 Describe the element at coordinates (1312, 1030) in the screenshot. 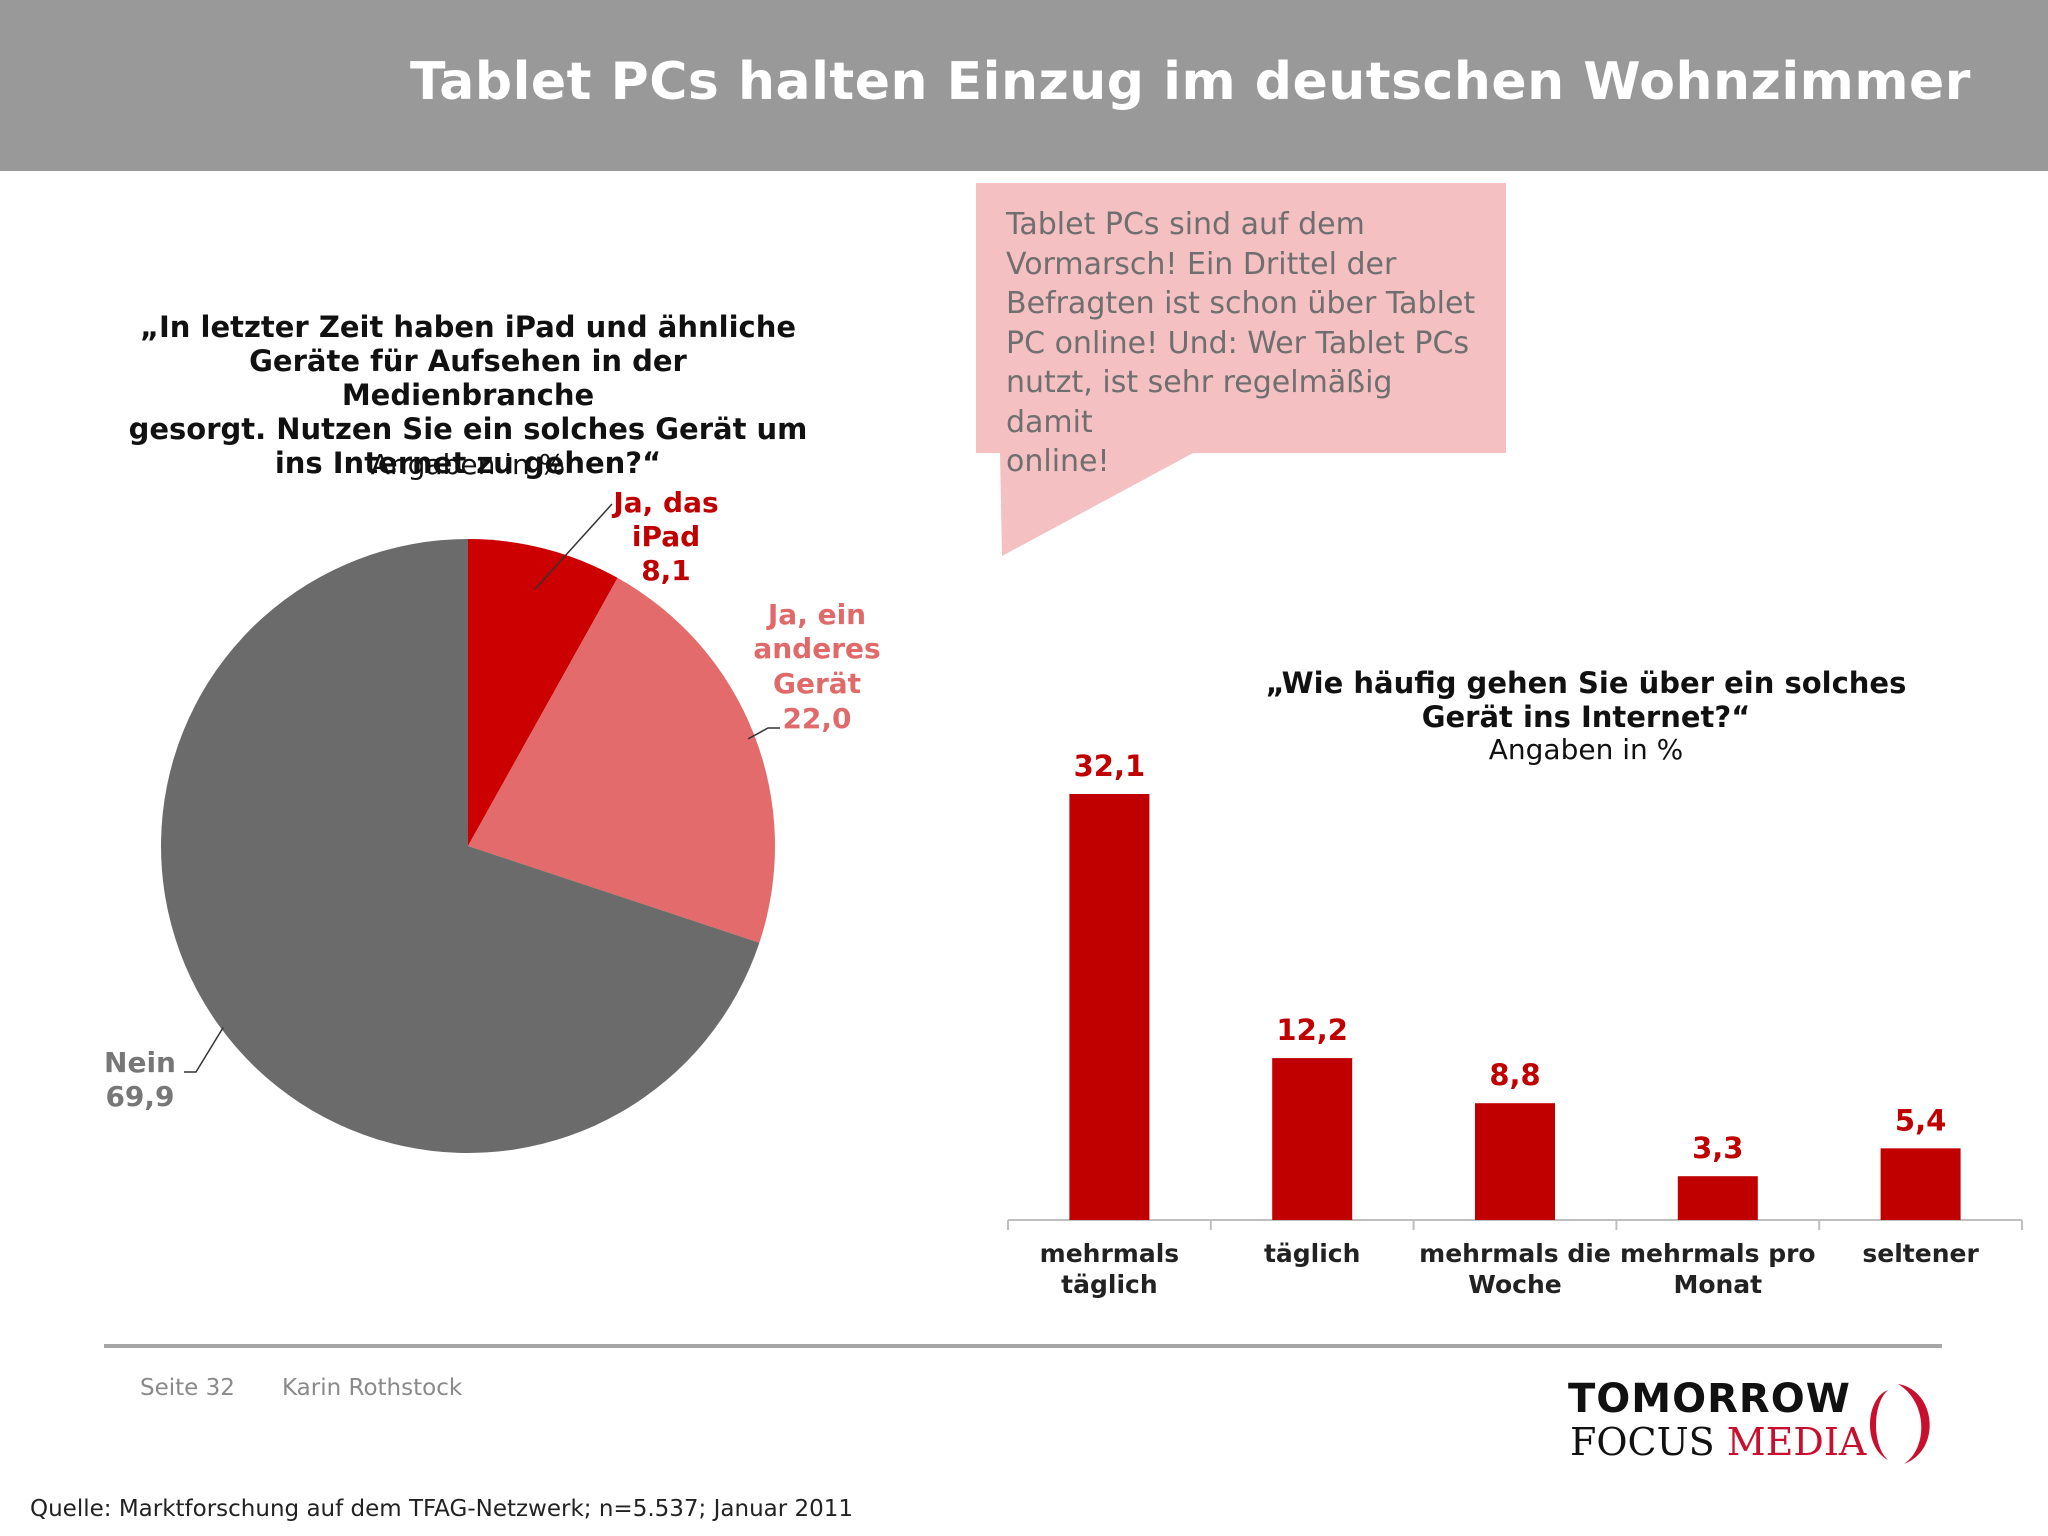

I see `bar-value-label-2: 12,2` at that location.